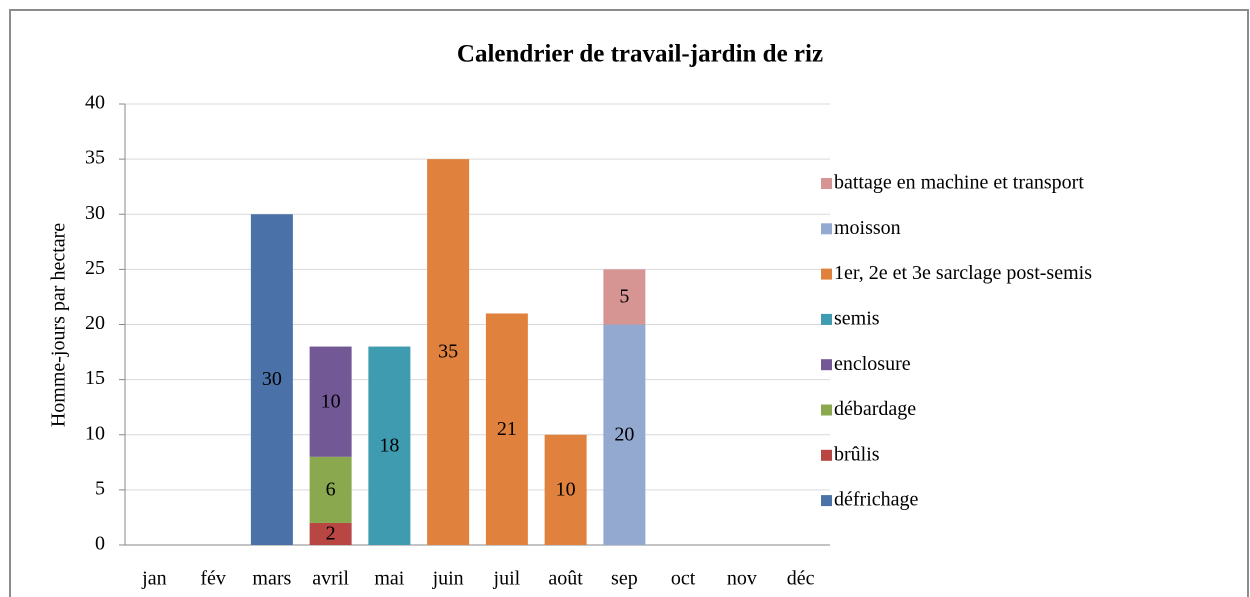  What do you see at coordinates (857, 318) in the screenshot?
I see `legend-label: semis` at bounding box center [857, 318].